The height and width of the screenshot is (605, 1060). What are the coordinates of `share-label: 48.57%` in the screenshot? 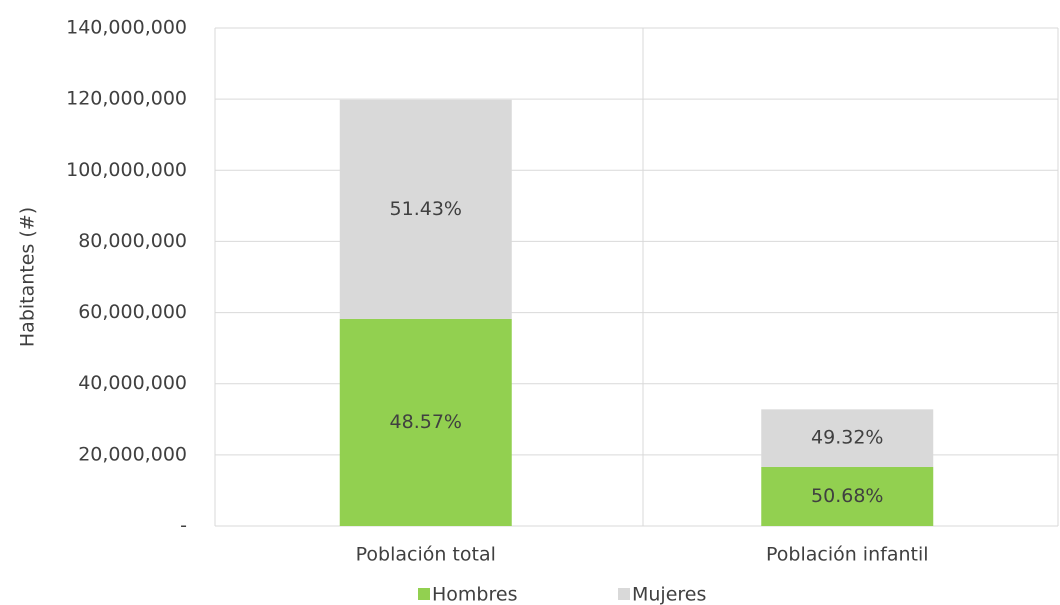 It's located at (426, 422).